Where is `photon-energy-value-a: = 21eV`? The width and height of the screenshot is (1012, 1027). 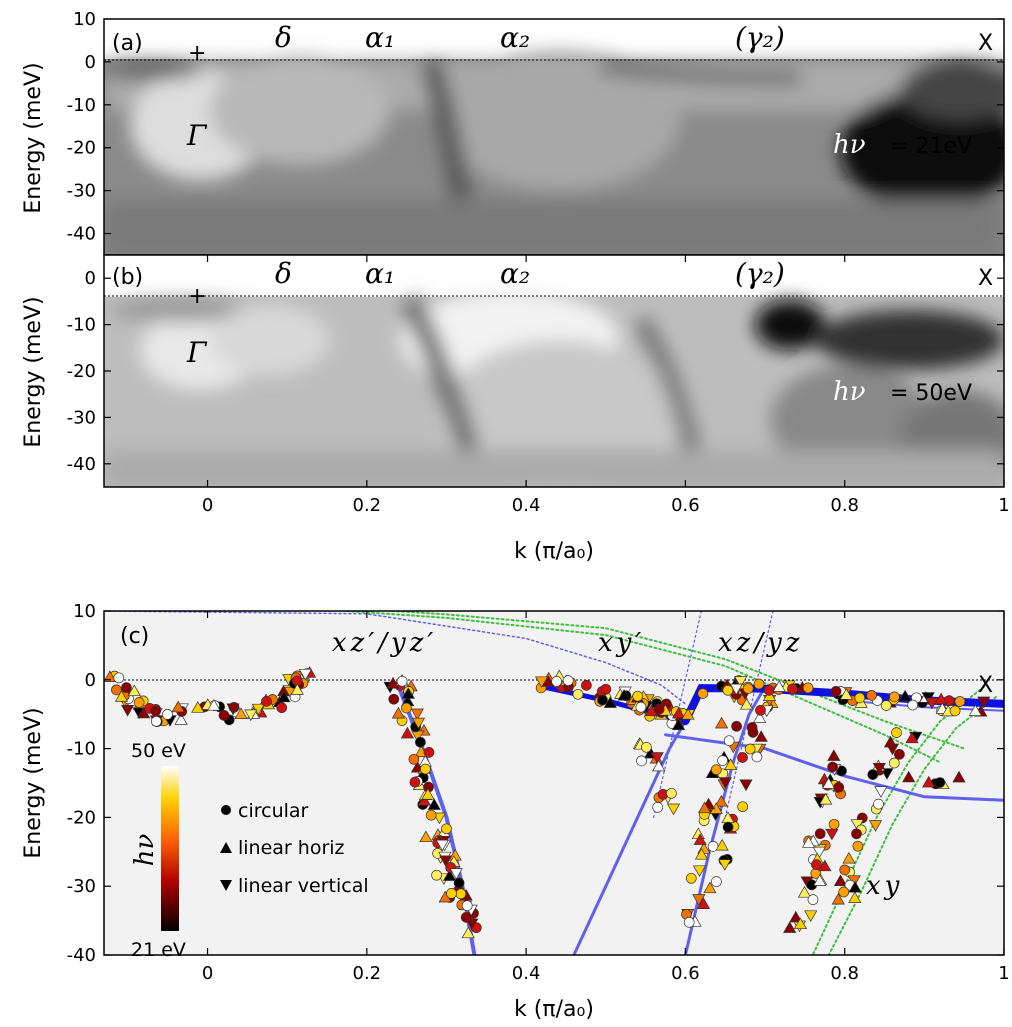 photon-energy-value-a: = 21eV is located at coordinates (931, 146).